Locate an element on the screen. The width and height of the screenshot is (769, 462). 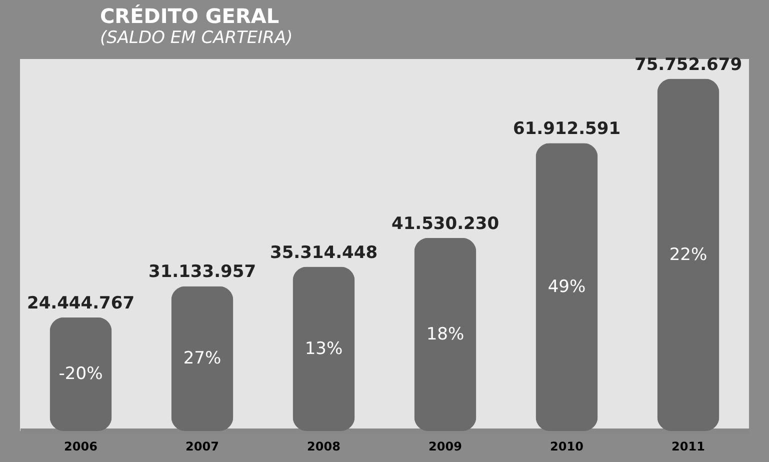
annotation: 13% is located at coordinates (323, 348).